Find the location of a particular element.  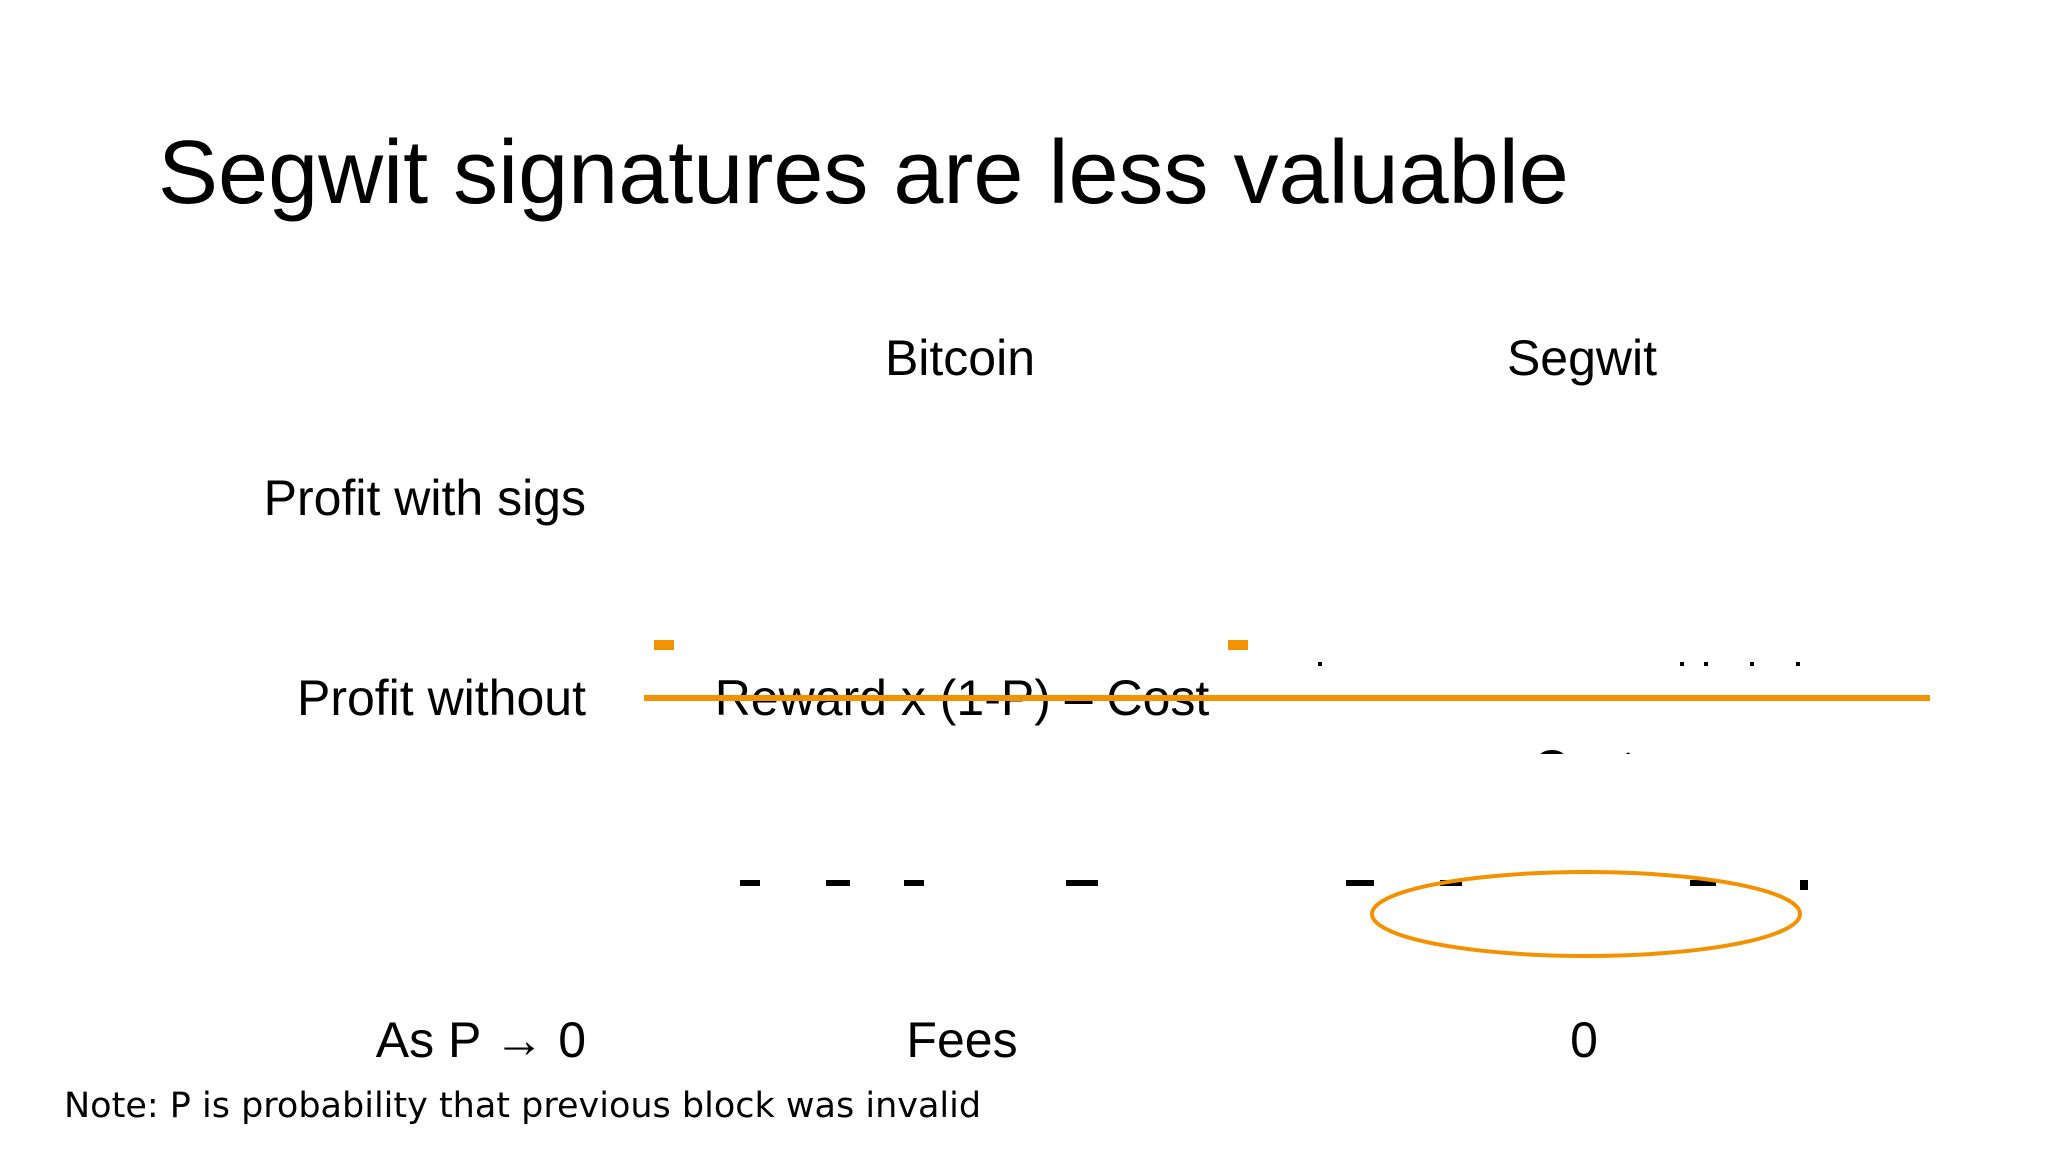

cell-bitcoin-limit: Fees is located at coordinates (962, 1040).